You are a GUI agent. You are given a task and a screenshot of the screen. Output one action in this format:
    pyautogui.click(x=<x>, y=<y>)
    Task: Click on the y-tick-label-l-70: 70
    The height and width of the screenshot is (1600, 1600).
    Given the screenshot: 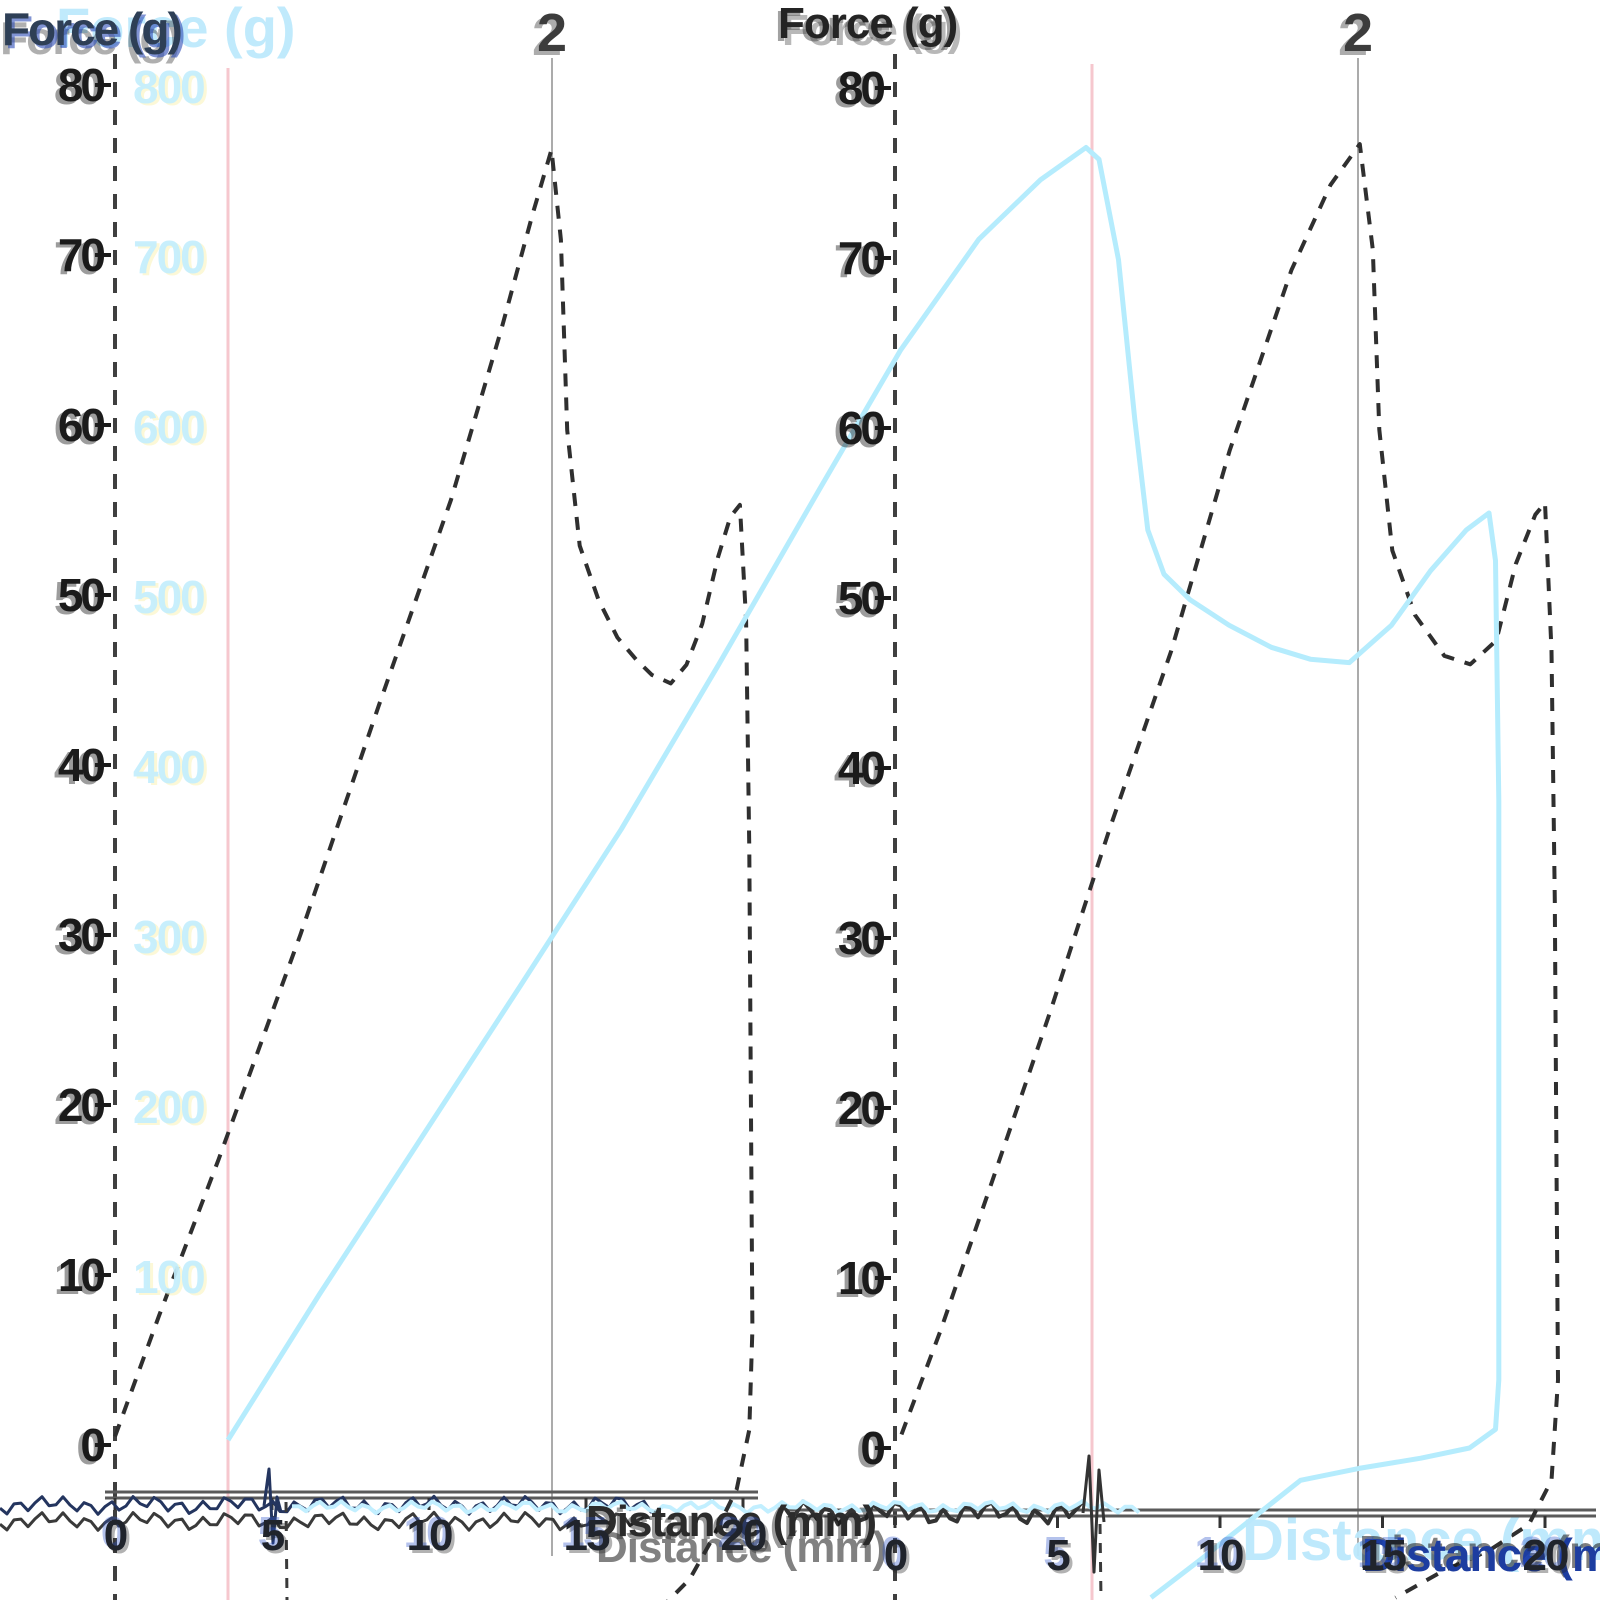 What is the action you would take?
    pyautogui.click(x=81, y=255)
    